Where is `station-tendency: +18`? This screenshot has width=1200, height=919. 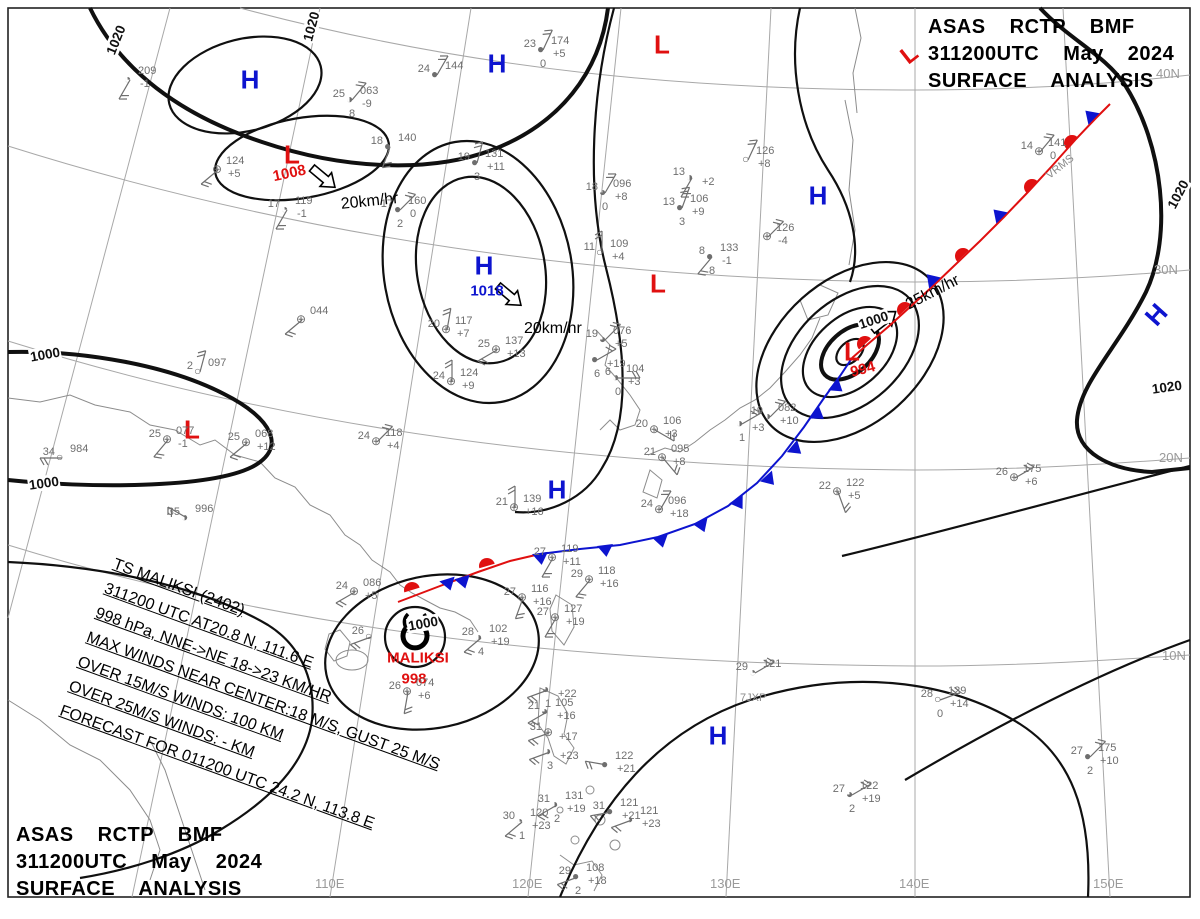
station-tendency: +18 is located at coordinates (679, 514).